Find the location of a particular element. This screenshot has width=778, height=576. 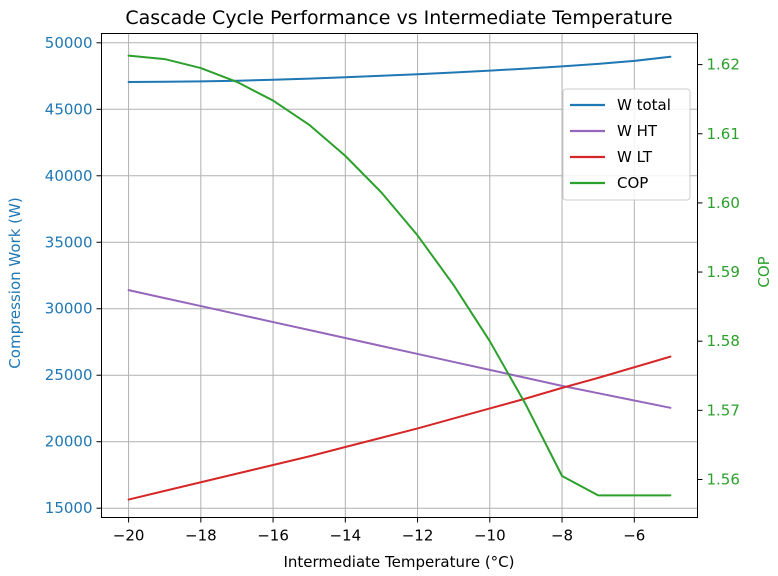

left-y-tick-label: 15000 is located at coordinates (69, 508).